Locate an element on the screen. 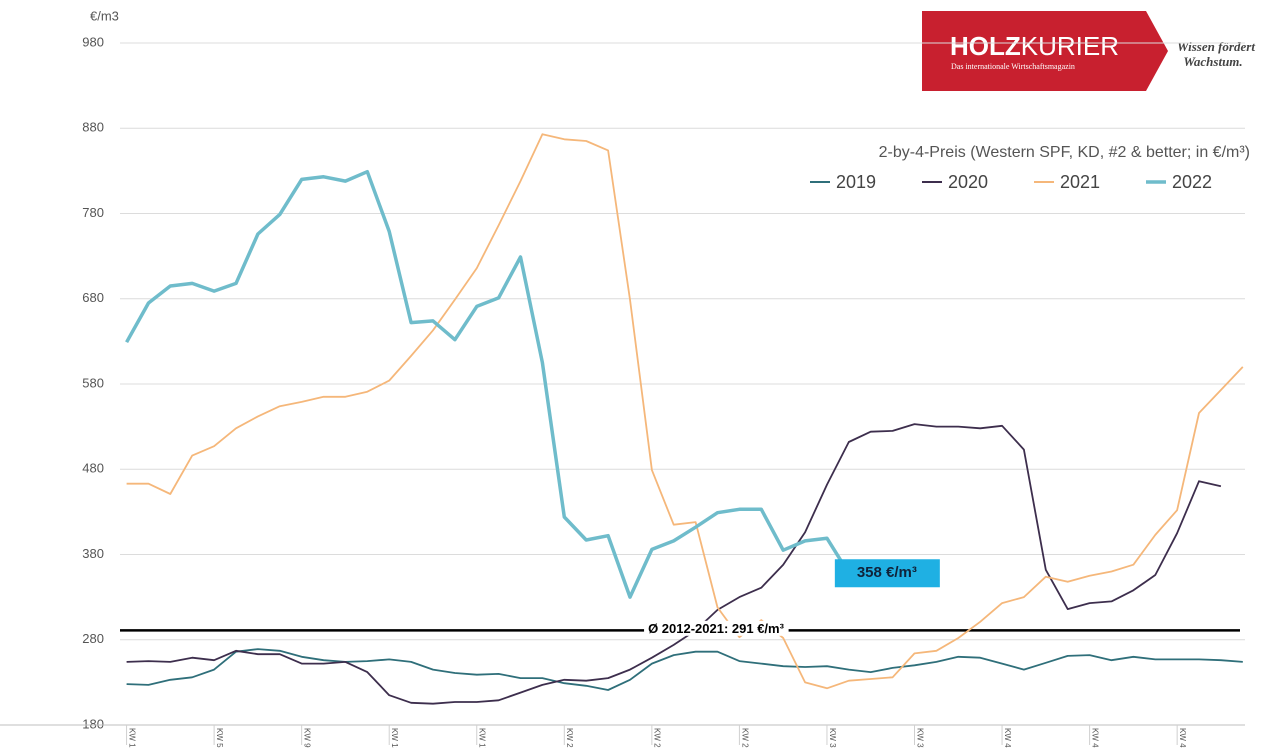 The width and height of the screenshot is (1280, 748). x-tick-label: KW 21 is located at coordinates (569, 738).